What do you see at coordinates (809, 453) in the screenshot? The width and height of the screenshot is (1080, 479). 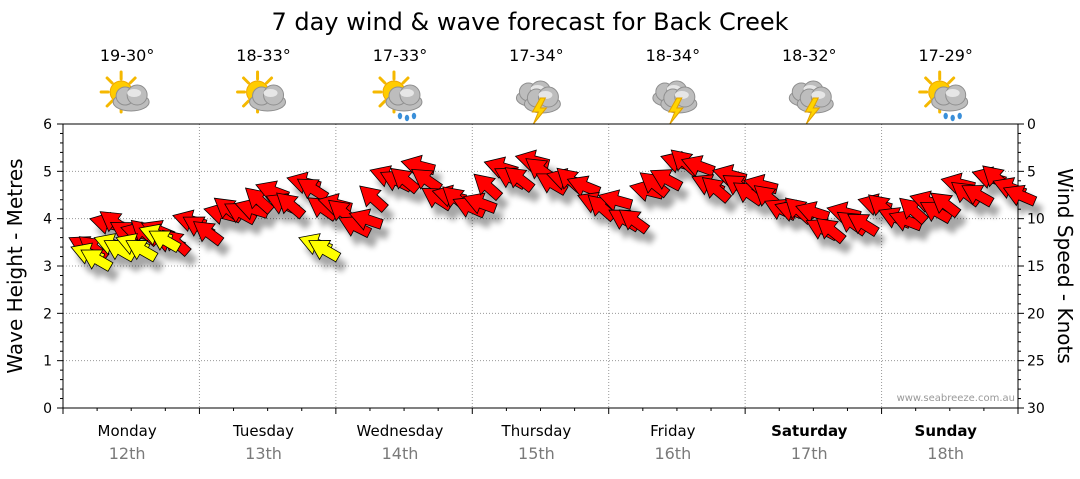 I see `day-date: 17th` at bounding box center [809, 453].